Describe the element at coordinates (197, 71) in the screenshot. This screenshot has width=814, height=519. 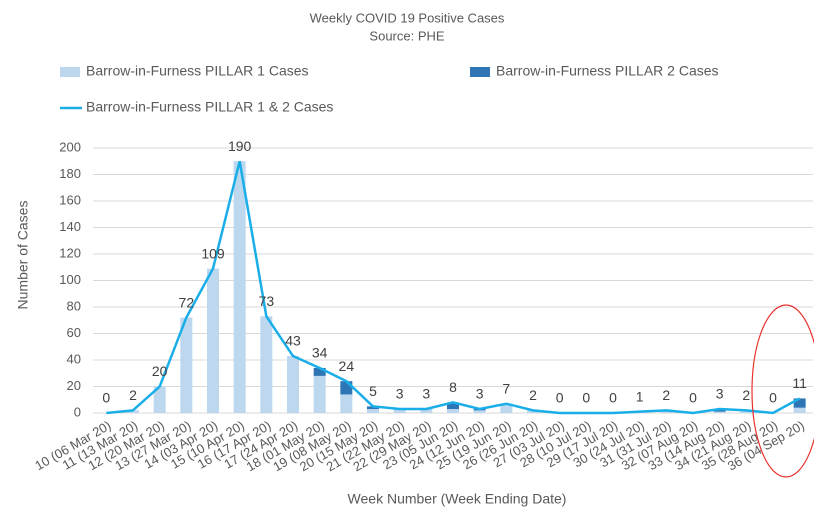
I see `legend-label: Barrow-in-Furness PILLAR 1 Cases` at that location.